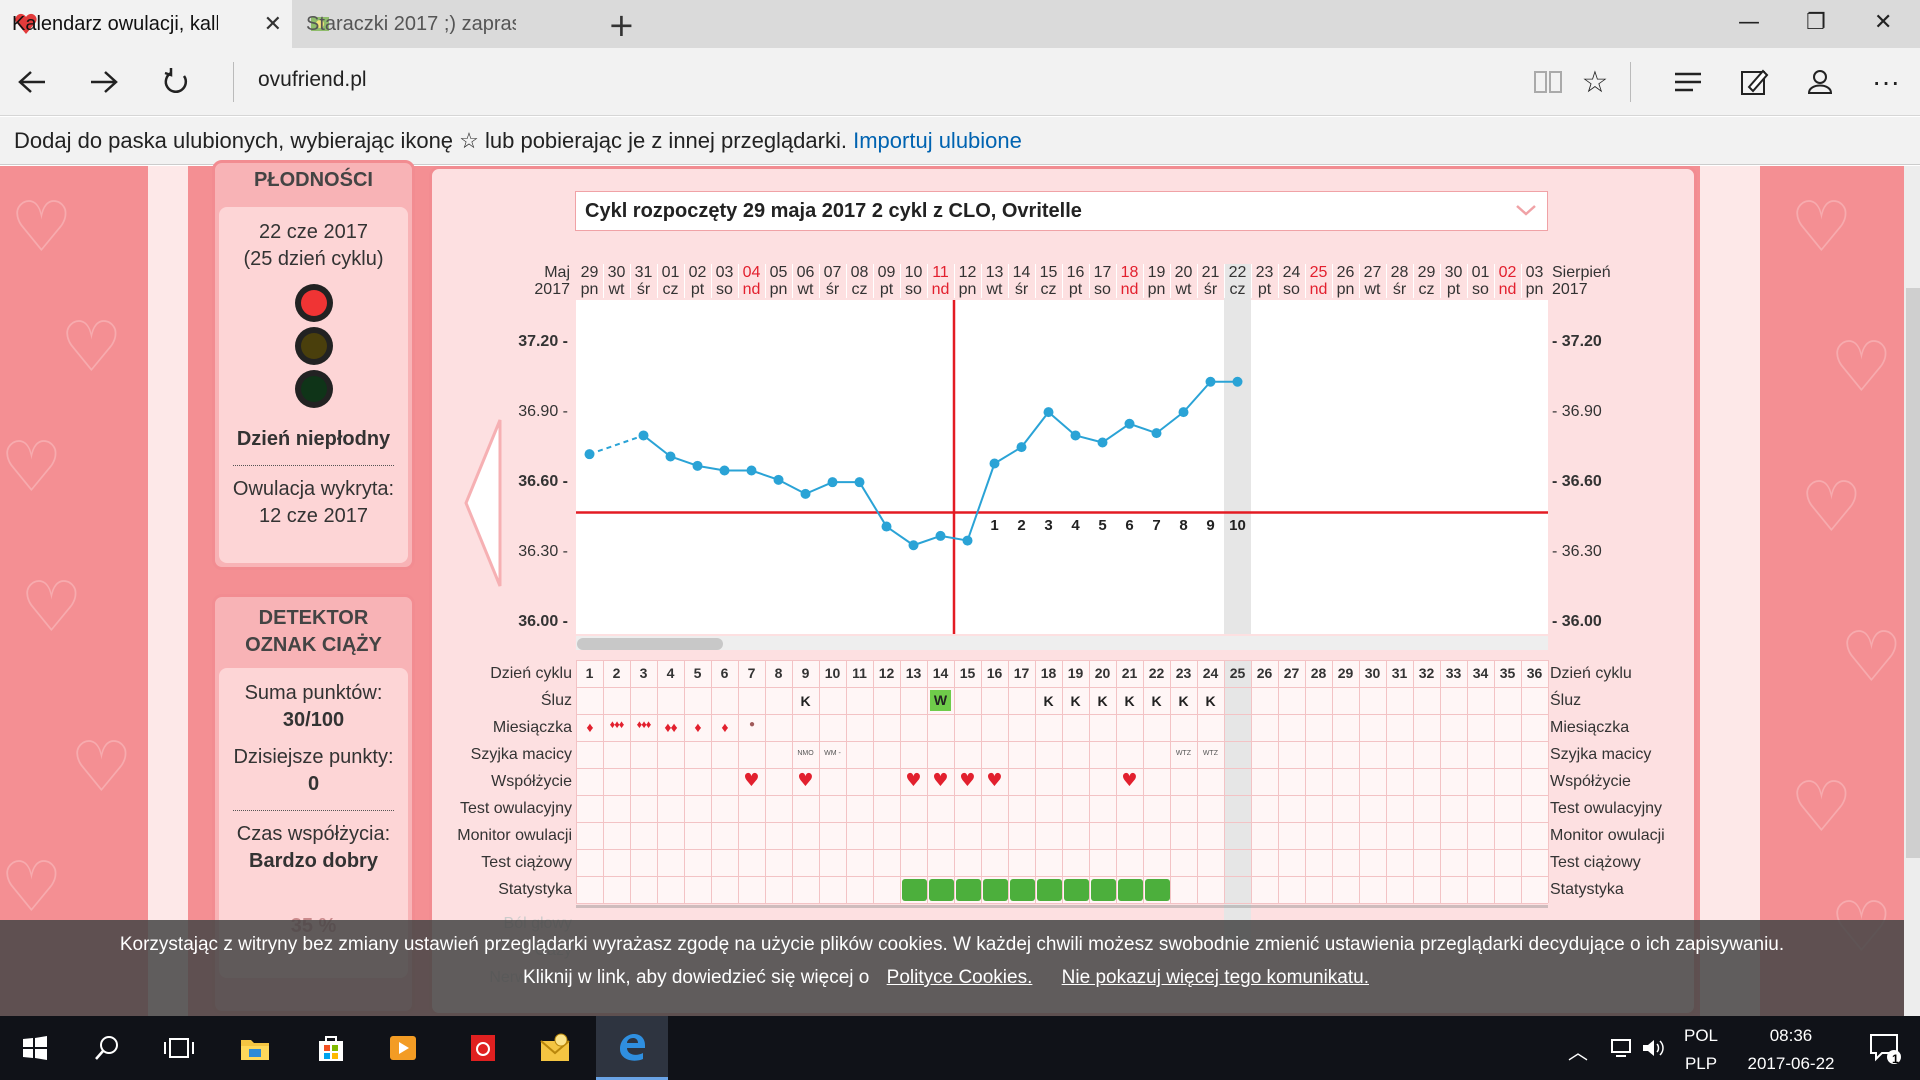  What do you see at coordinates (179, 1048) in the screenshot?
I see `task-view-icon` at bounding box center [179, 1048].